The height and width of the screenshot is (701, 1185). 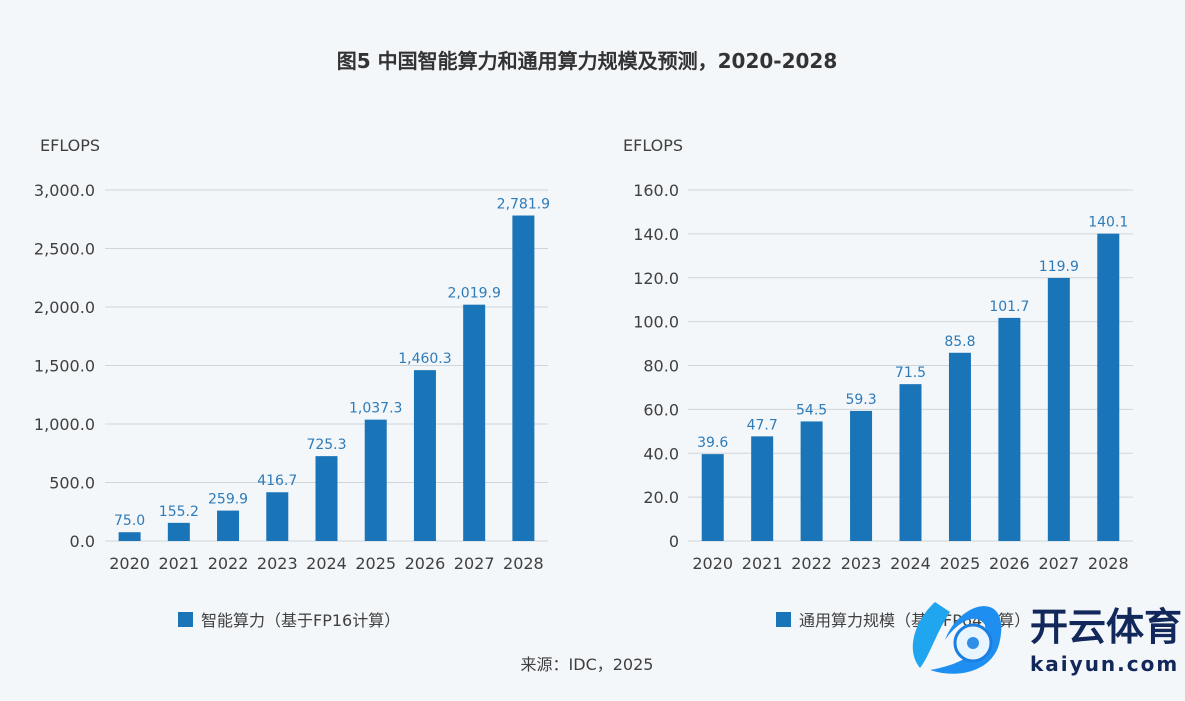 I want to click on data-label: 85.8, so click(x=959, y=342).